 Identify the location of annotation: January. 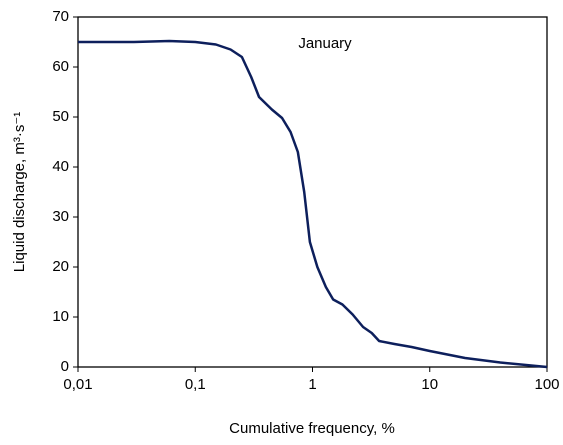
(325, 43).